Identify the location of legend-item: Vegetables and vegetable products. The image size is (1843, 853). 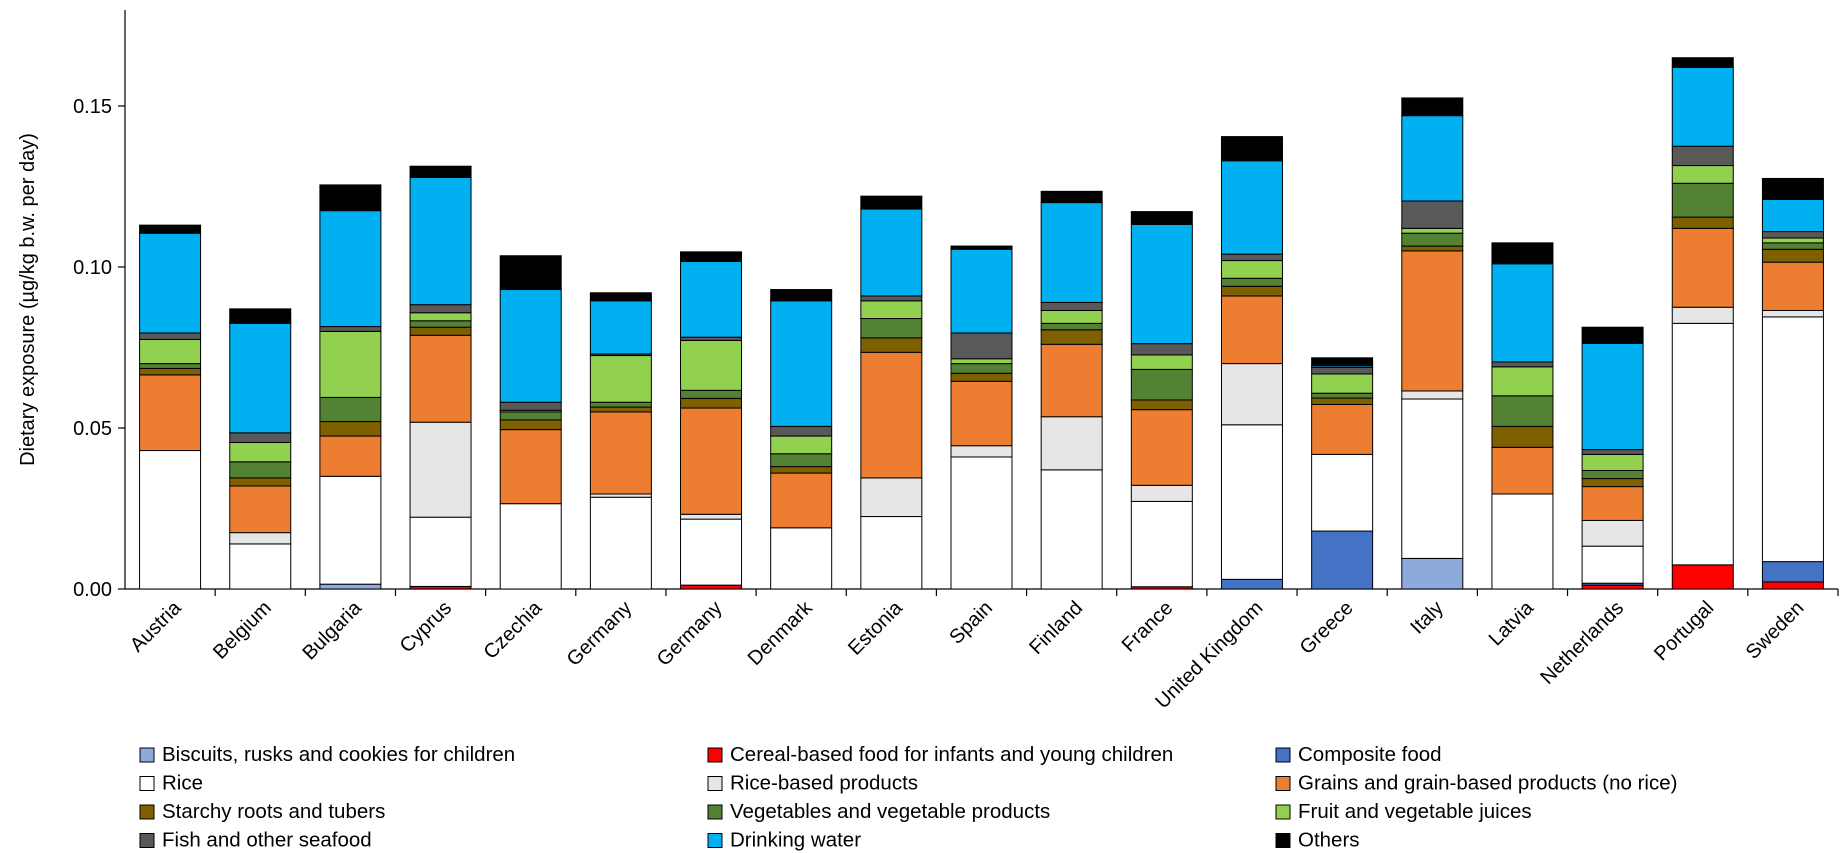
(878, 811).